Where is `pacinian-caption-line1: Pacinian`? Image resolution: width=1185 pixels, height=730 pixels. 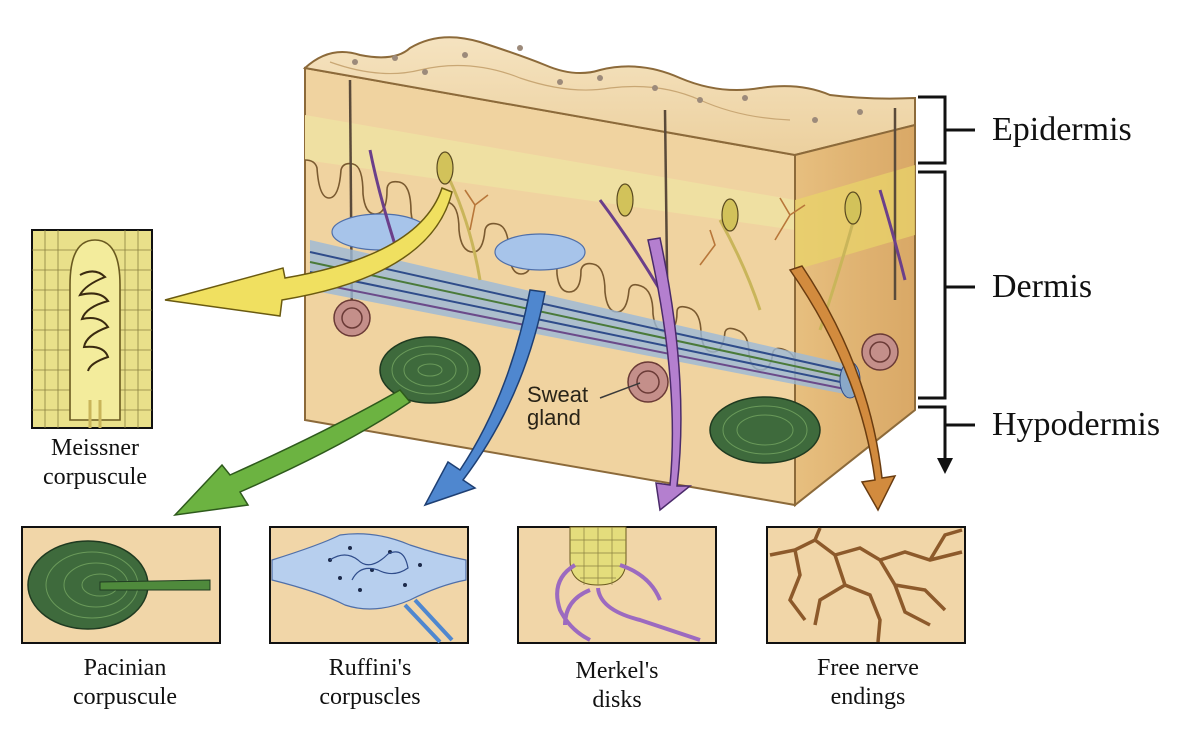 pacinian-caption-line1: Pacinian is located at coordinates (125, 668).